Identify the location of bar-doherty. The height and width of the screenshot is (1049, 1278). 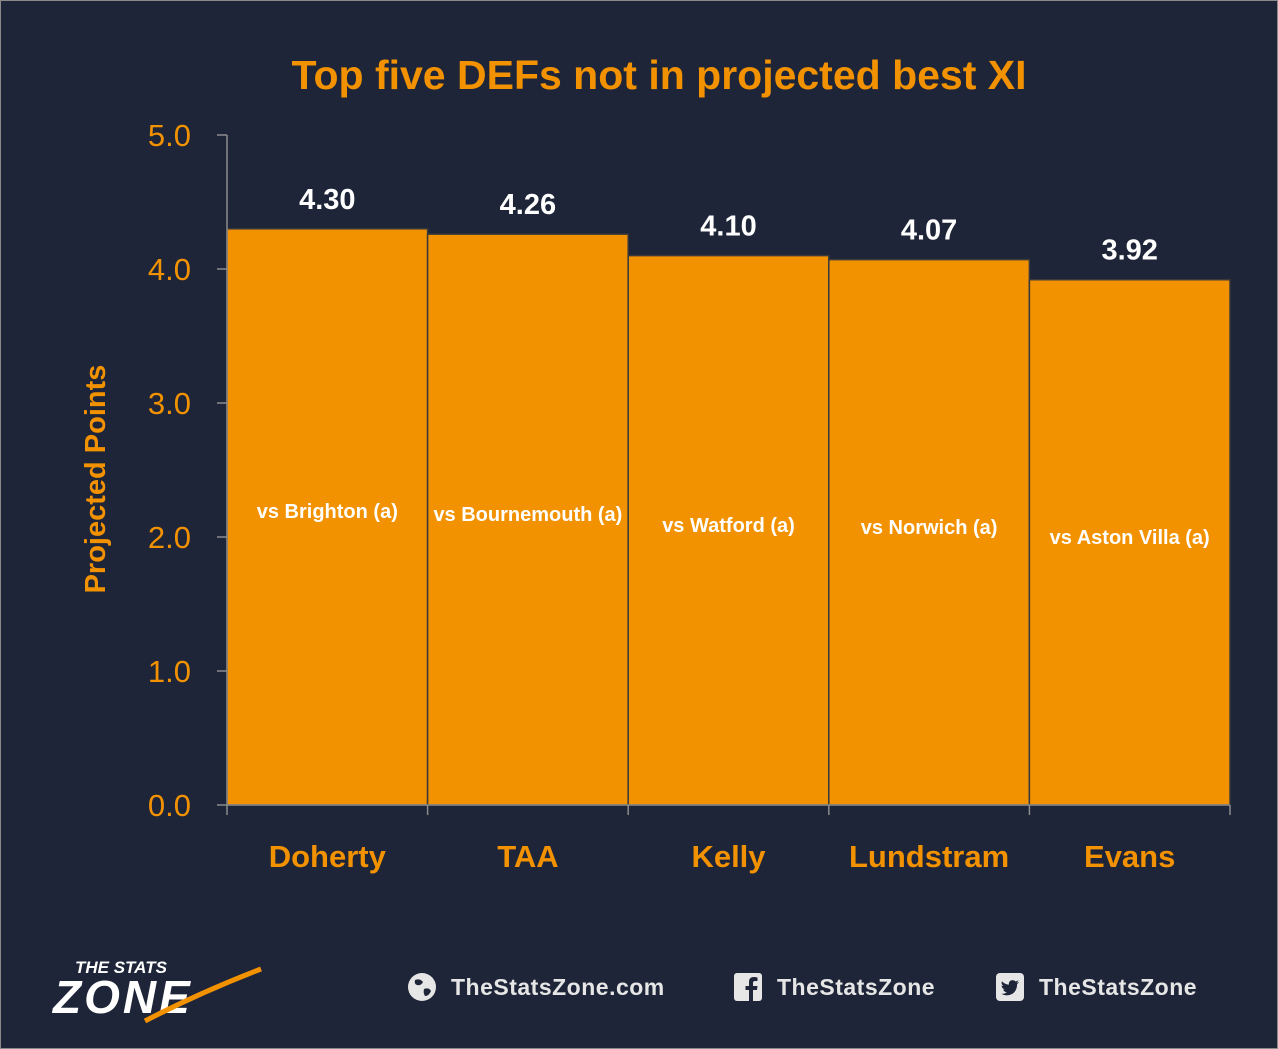
(327, 517).